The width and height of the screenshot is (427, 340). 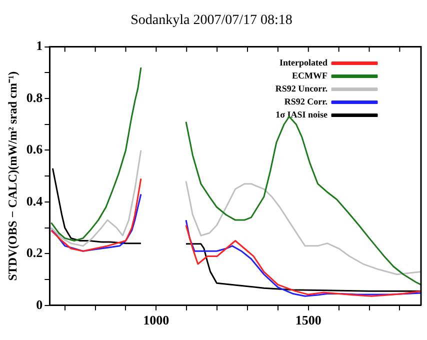 I want to click on legend-label: RS92 Corr., so click(x=306, y=101).